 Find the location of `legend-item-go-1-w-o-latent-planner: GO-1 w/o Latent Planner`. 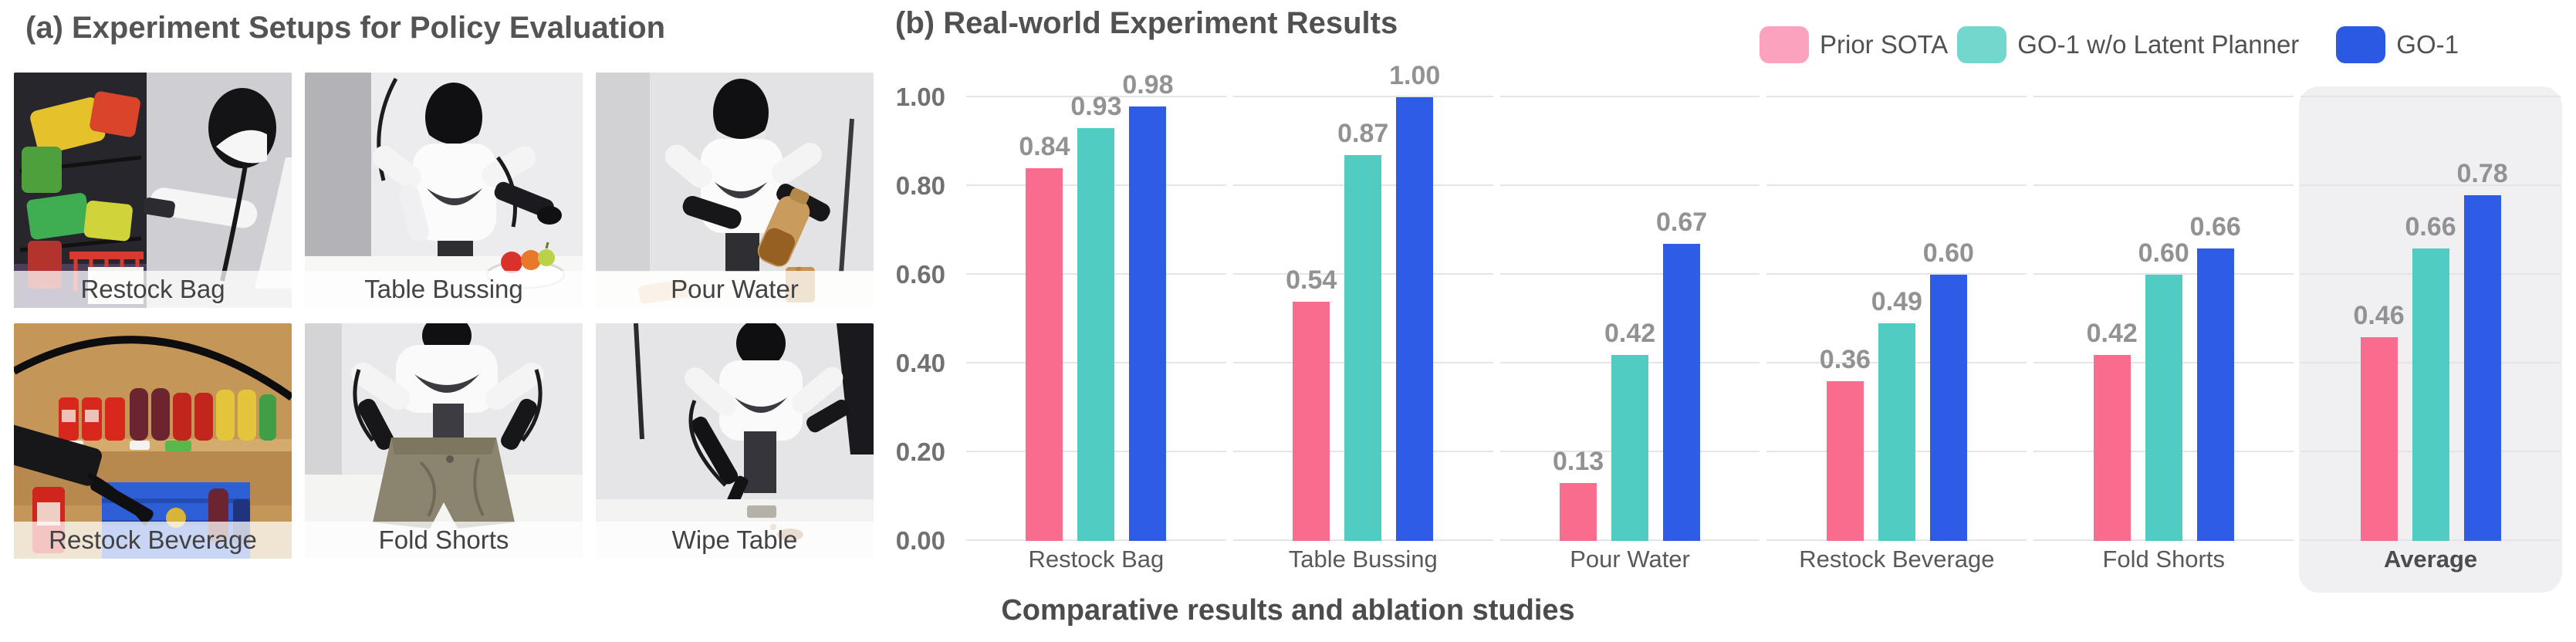

legend-item-go-1-w-o-latent-planner: GO-1 w/o Latent Planner is located at coordinates (2128, 44).